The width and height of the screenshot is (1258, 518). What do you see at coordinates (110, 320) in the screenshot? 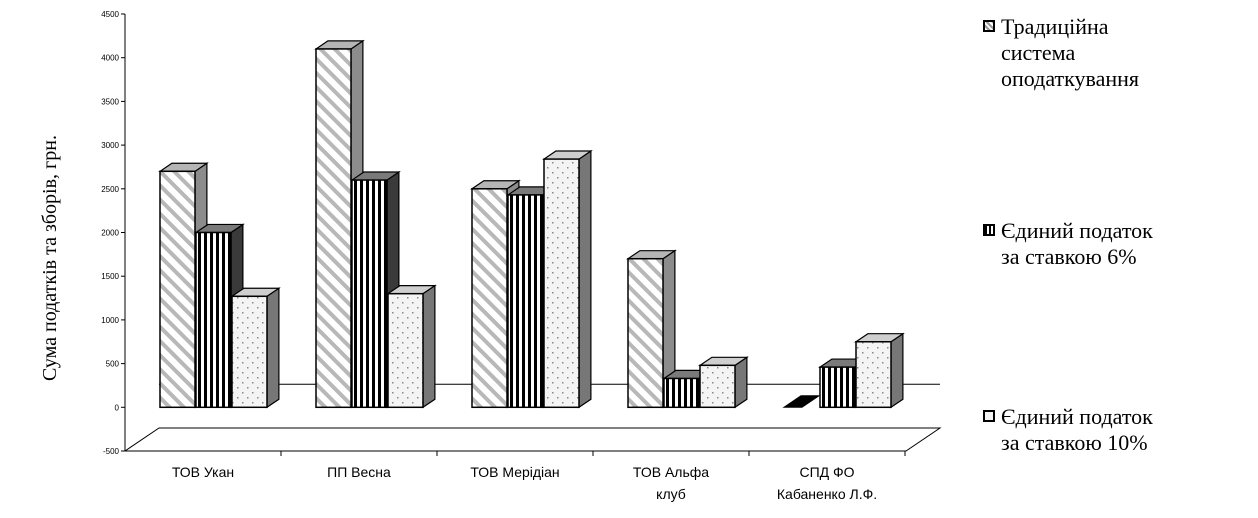
I see `y-tick-label: 1000` at bounding box center [110, 320].